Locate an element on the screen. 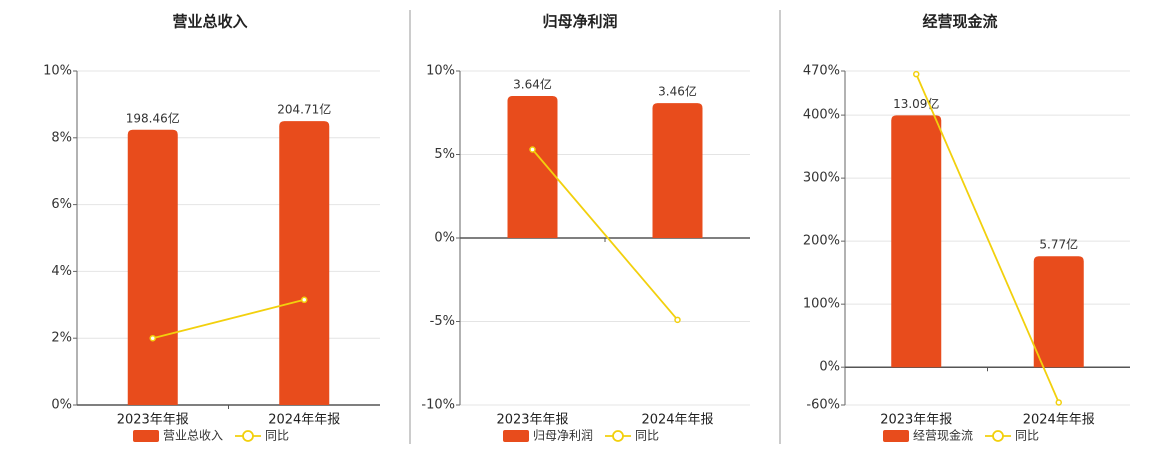  data-label: 3.64亿 is located at coordinates (532, 84).